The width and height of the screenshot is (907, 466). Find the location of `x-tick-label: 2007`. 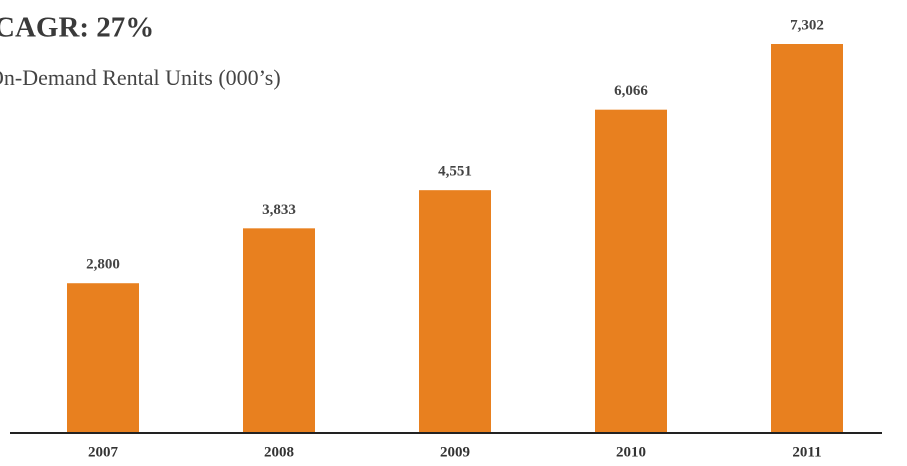

x-tick-label: 2007 is located at coordinates (103, 452).